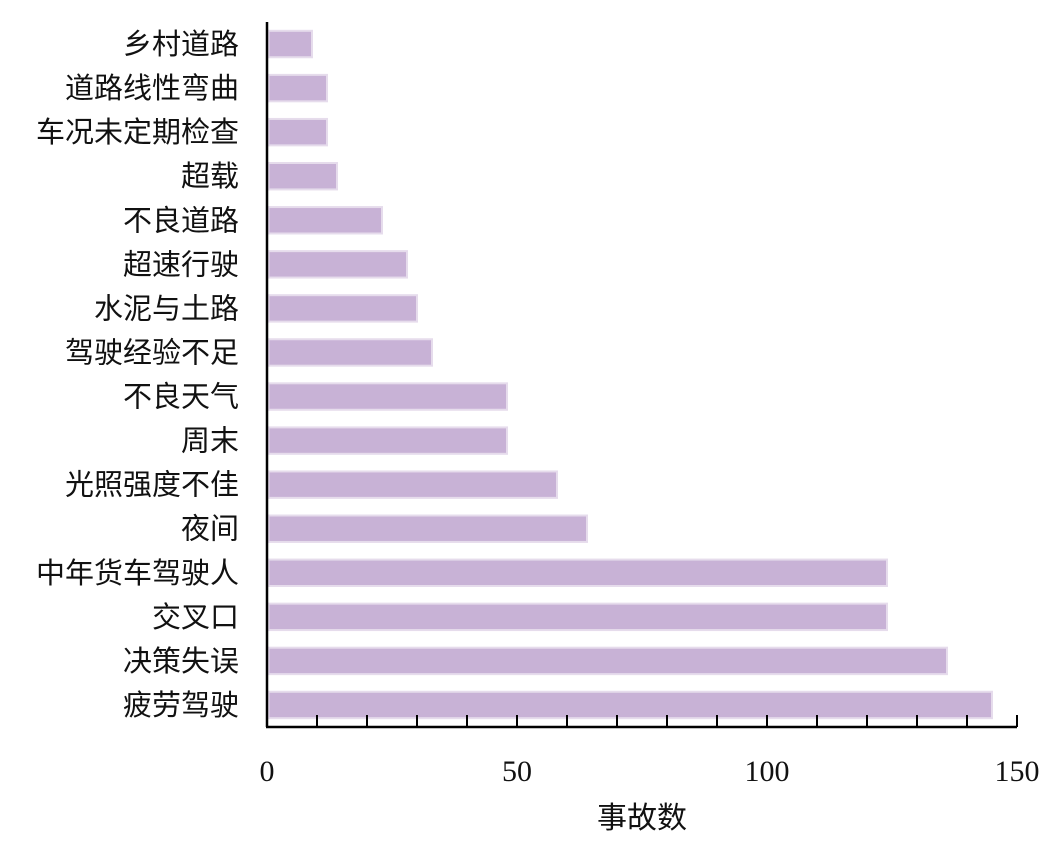 This screenshot has height=854, width=1055. What do you see at coordinates (650, 771) in the screenshot?
I see `x-tick-labels: 0 50 100 150` at bounding box center [650, 771].